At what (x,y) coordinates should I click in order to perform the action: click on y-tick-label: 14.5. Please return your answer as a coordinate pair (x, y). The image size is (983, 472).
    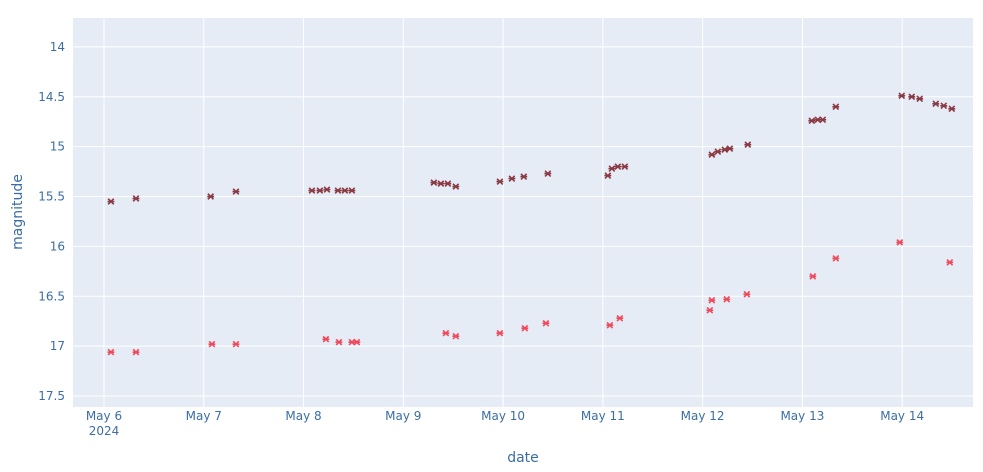
    Looking at the image, I should click on (51, 97).